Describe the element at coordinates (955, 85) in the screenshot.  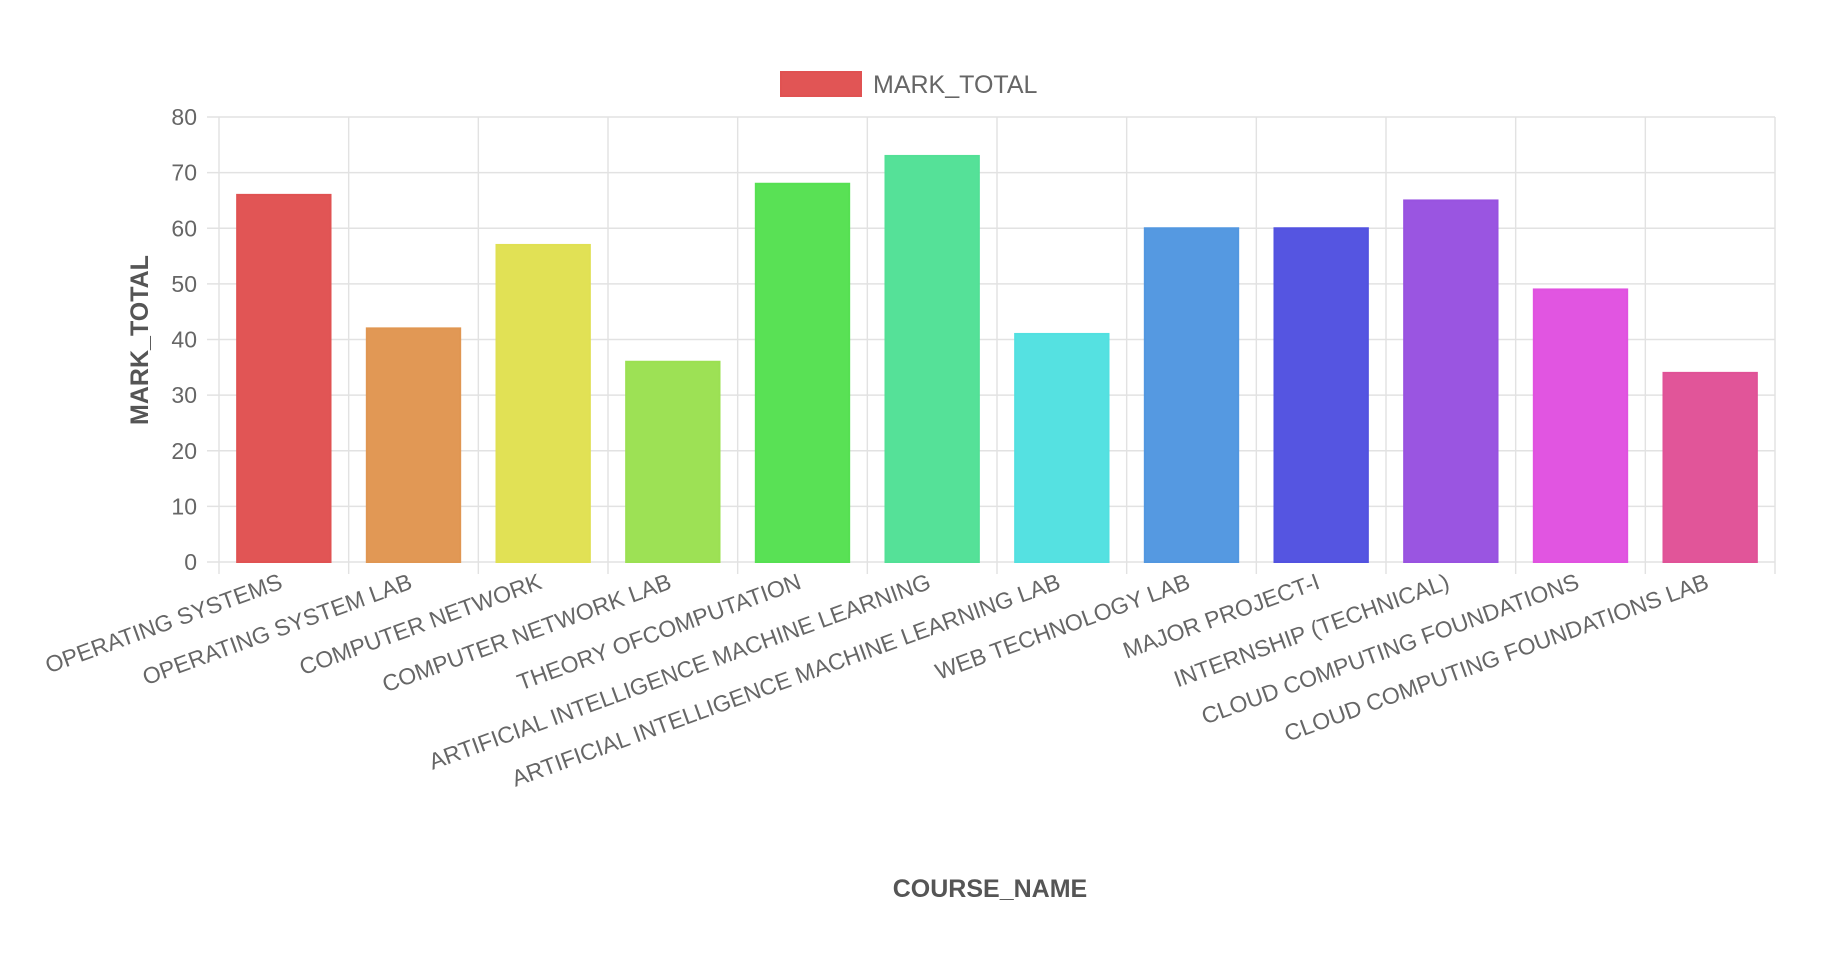
I see `legend-label: MARK_TOTAL` at that location.